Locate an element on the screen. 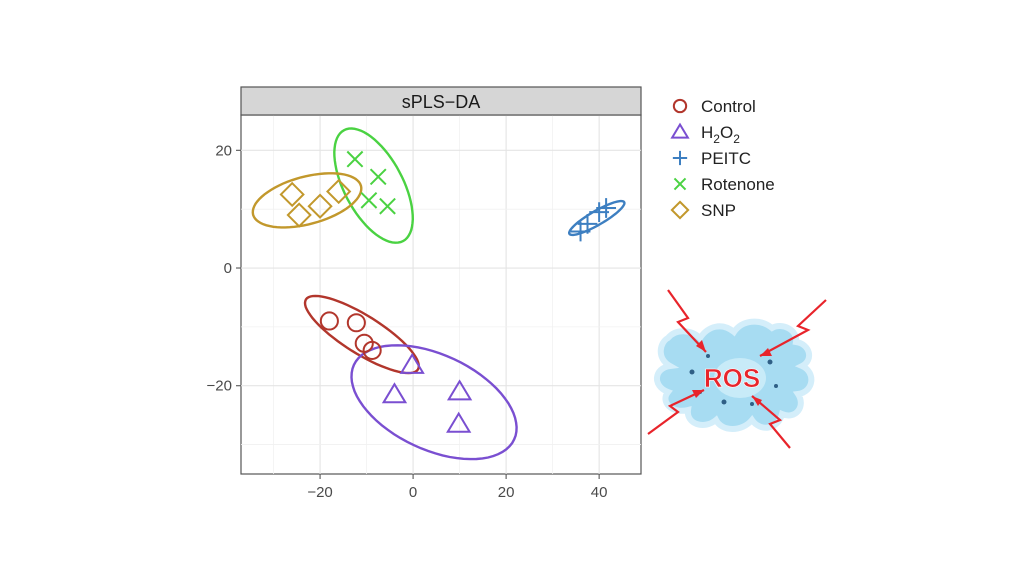 This screenshot has height=574, width=1024. ellipse-control is located at coordinates (362, 334).